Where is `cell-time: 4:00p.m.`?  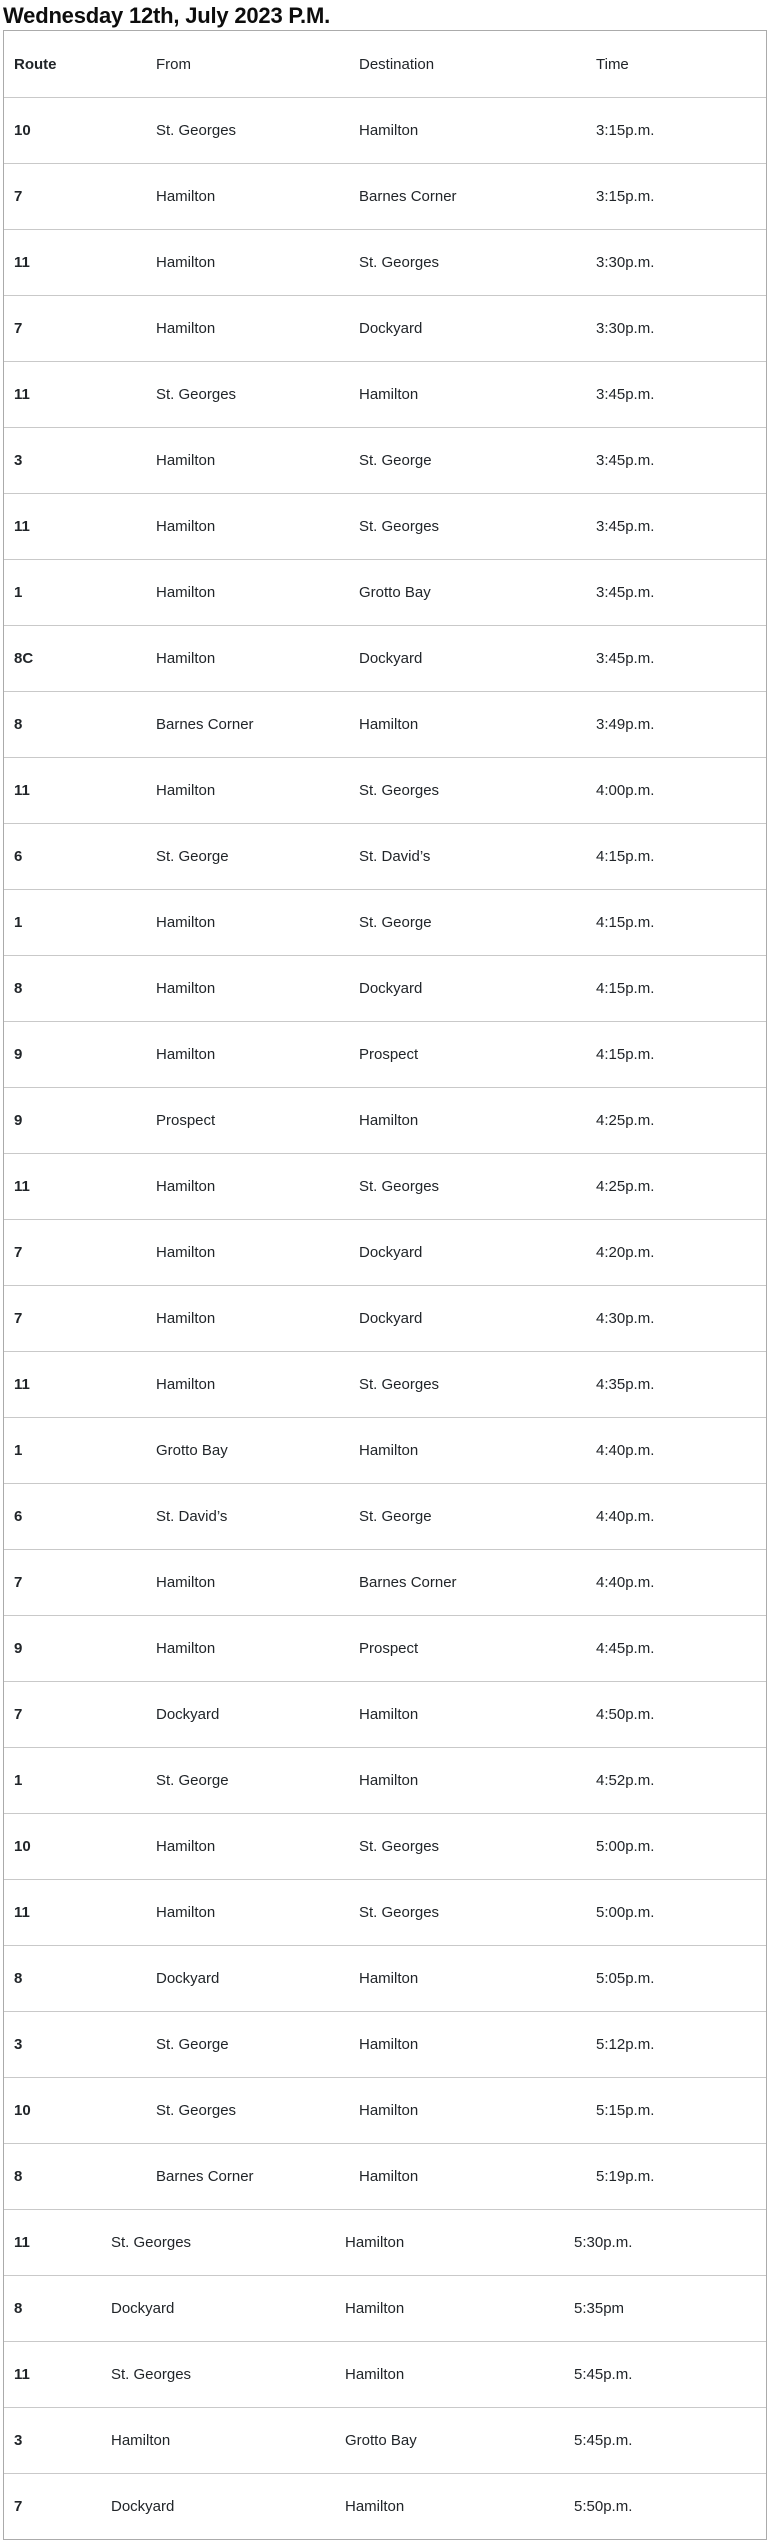
cell-time: 4:00p.m. is located at coordinates (625, 790).